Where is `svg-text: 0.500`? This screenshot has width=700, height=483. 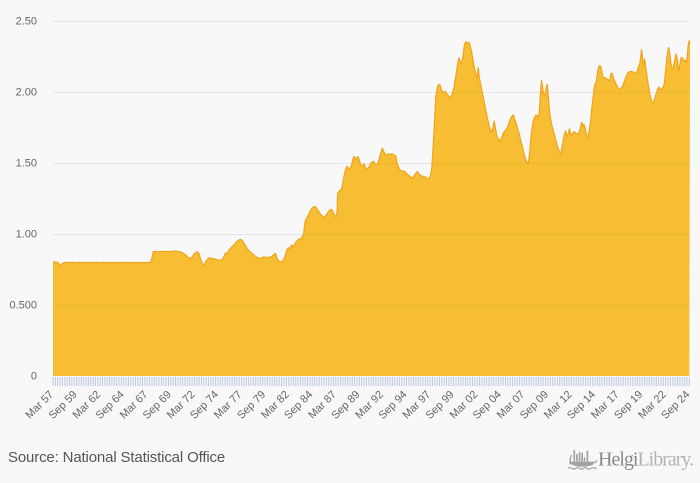 svg-text: 0.500 is located at coordinates (23, 306).